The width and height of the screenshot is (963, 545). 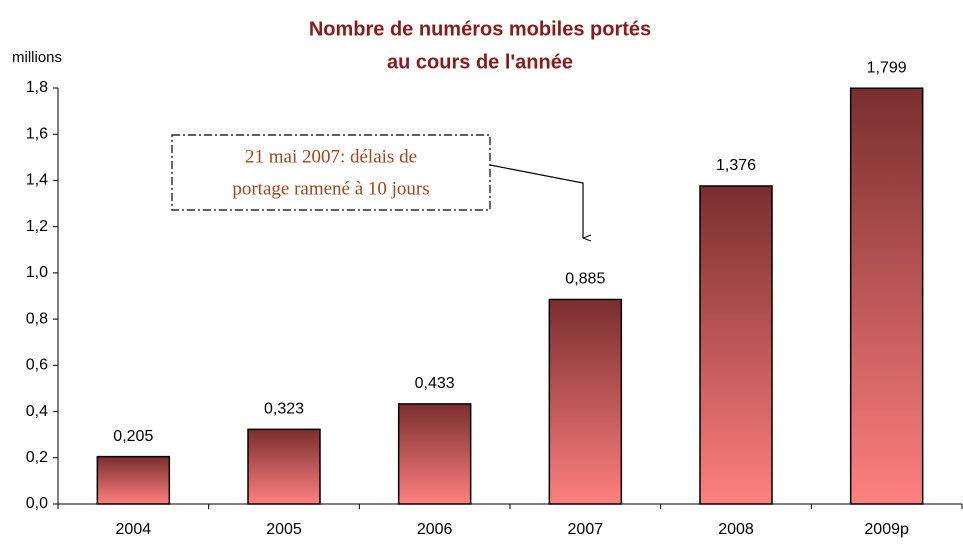 What do you see at coordinates (37, 180) in the screenshot?
I see `y-tick-label: 1,4` at bounding box center [37, 180].